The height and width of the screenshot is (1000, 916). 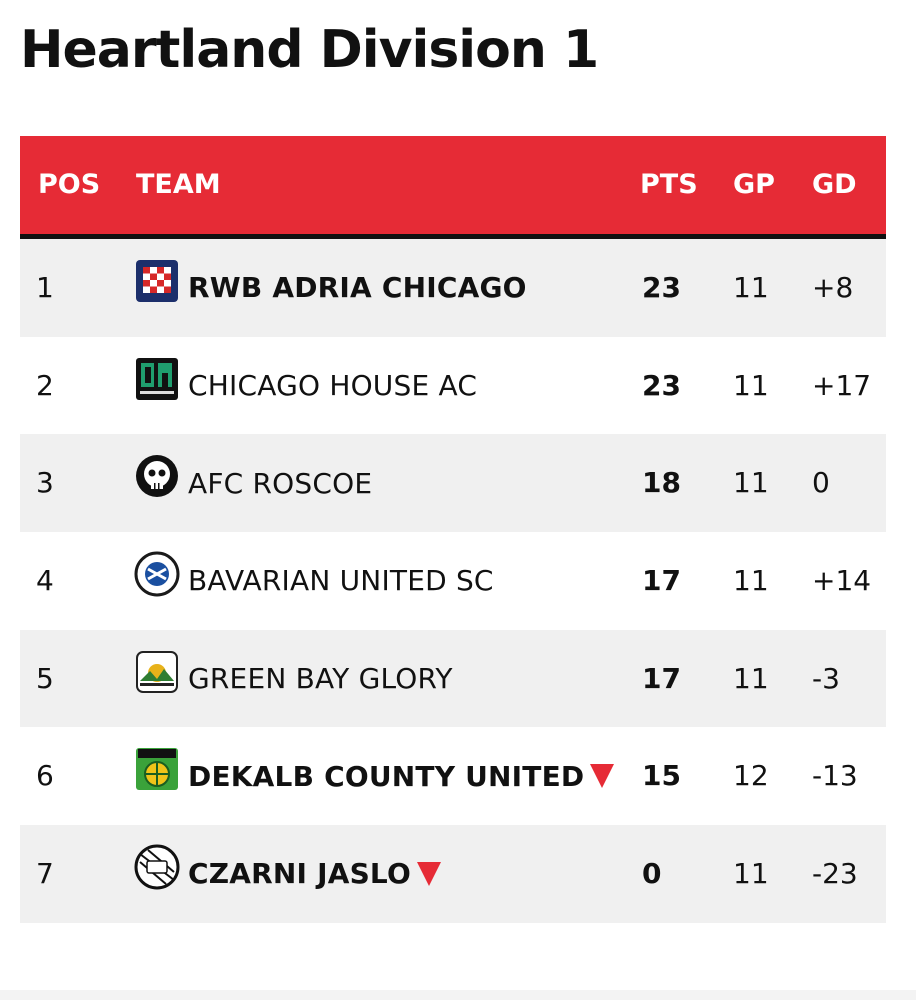 I want to click on row-goal-difference: 0, so click(x=821, y=483).